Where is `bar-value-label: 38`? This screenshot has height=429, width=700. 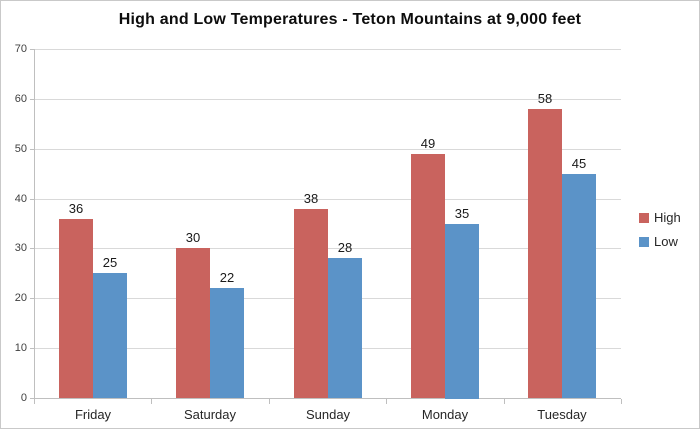 bar-value-label: 38 is located at coordinates (311, 198).